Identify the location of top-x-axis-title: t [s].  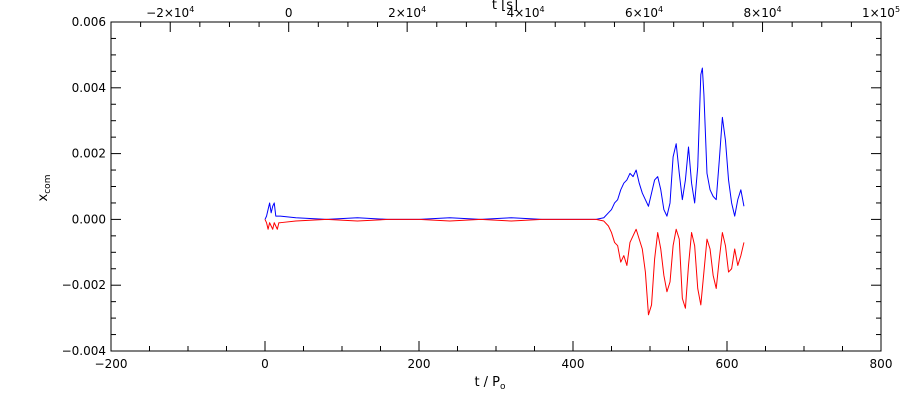
(505, 6).